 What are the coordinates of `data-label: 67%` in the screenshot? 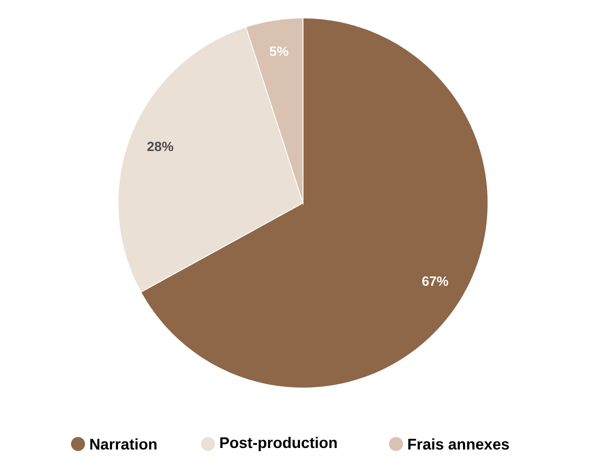 It's located at (435, 281).